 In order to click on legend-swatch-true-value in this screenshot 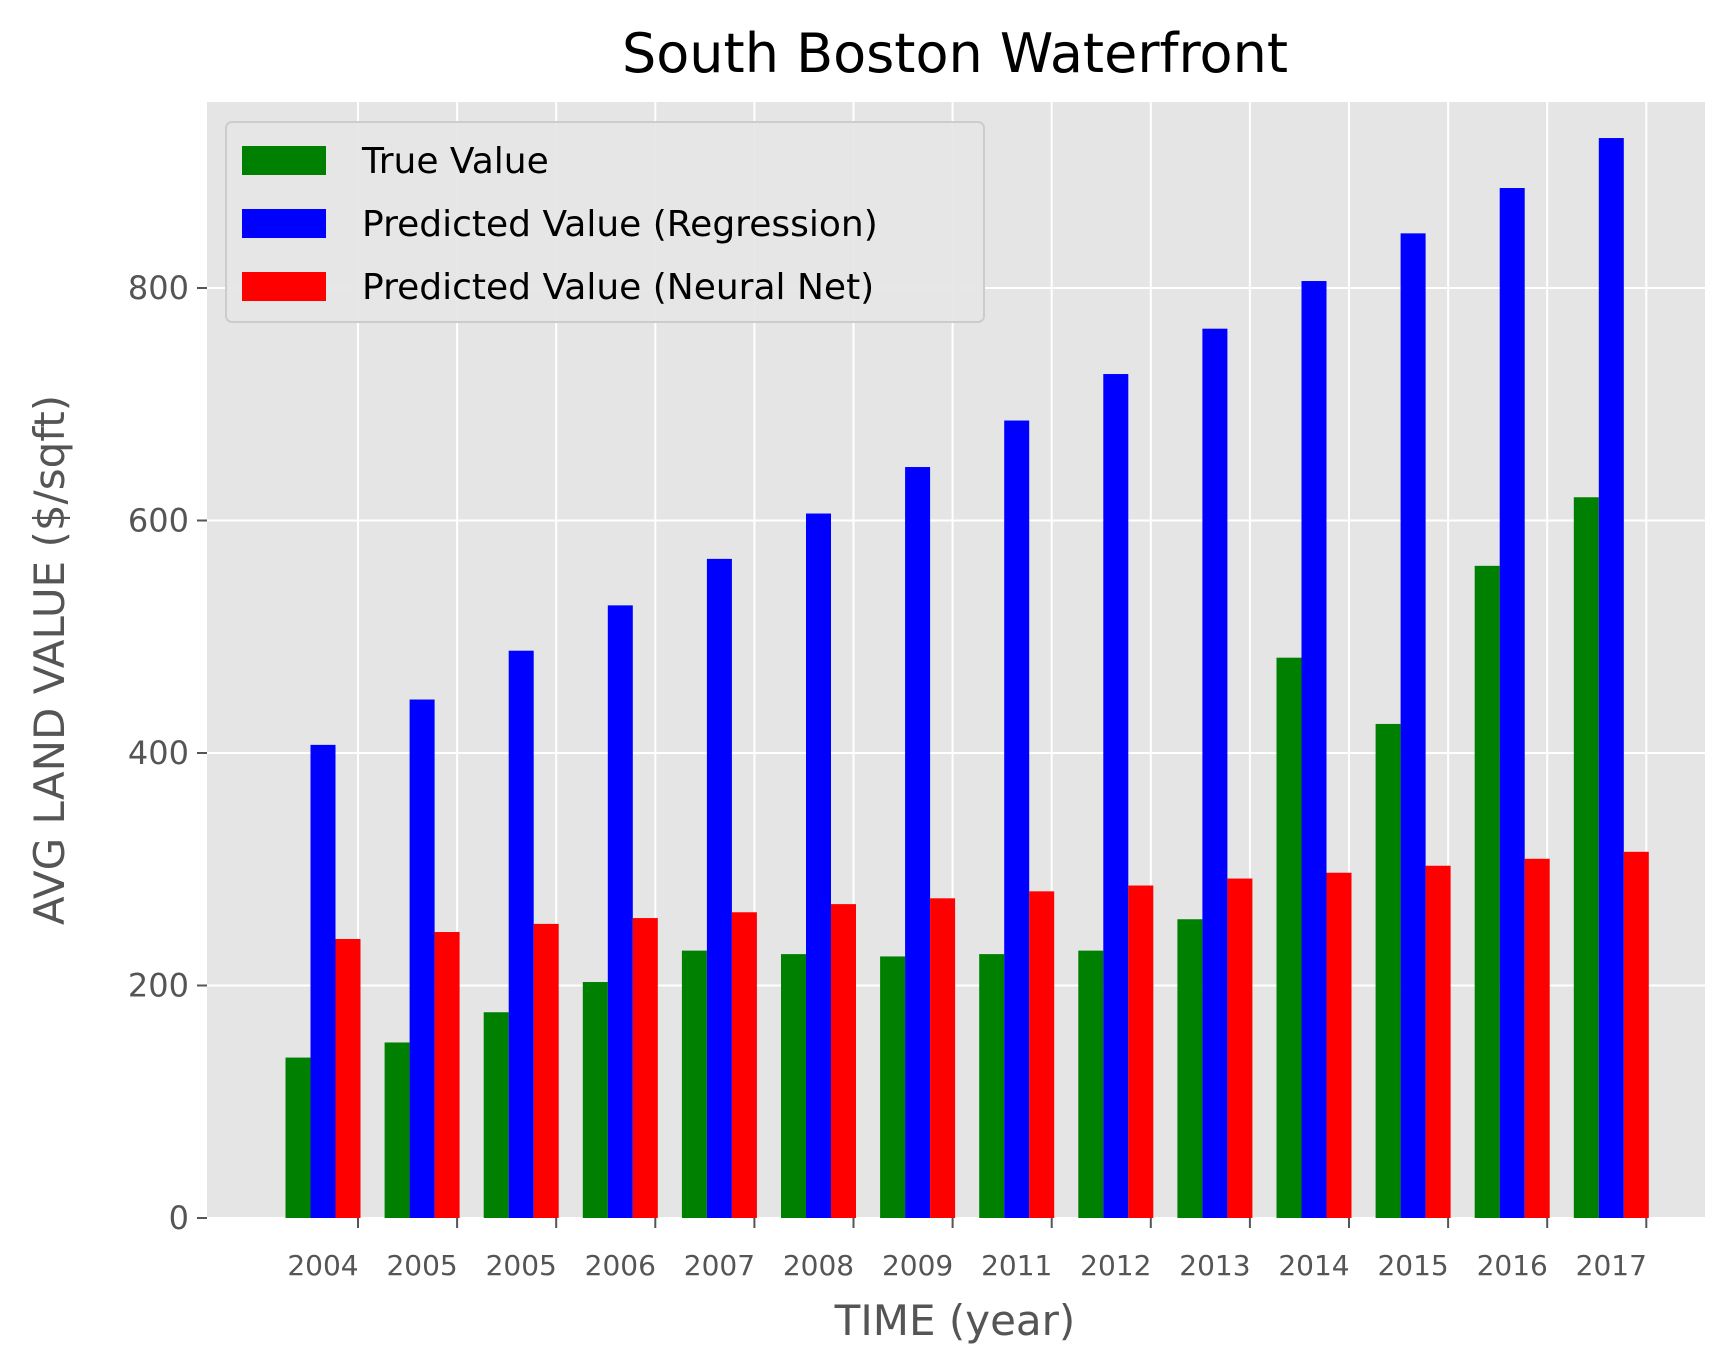, I will do `click(284, 160)`.